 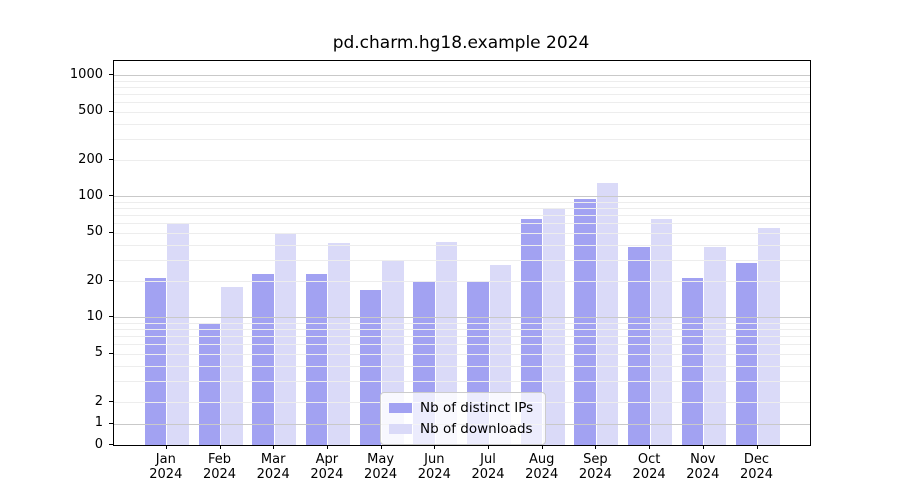 What do you see at coordinates (400, 429) in the screenshot?
I see `legend-swatch-downloads` at bounding box center [400, 429].